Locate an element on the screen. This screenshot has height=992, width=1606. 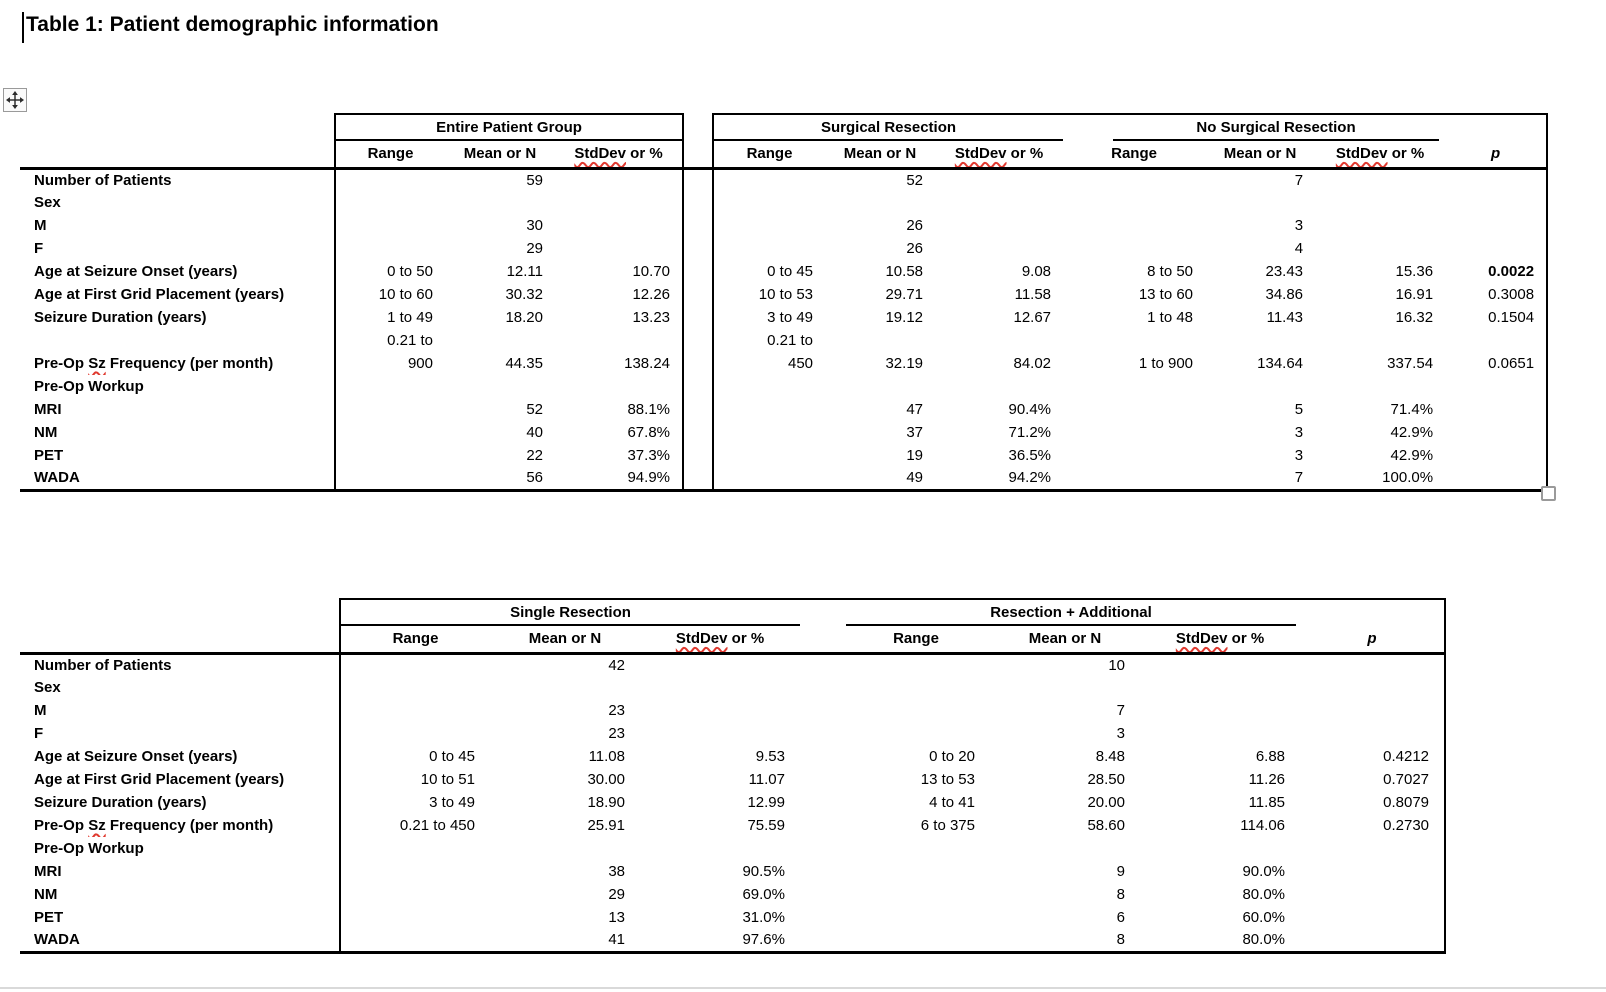
value-cell: 138.24 is located at coordinates (620, 363).